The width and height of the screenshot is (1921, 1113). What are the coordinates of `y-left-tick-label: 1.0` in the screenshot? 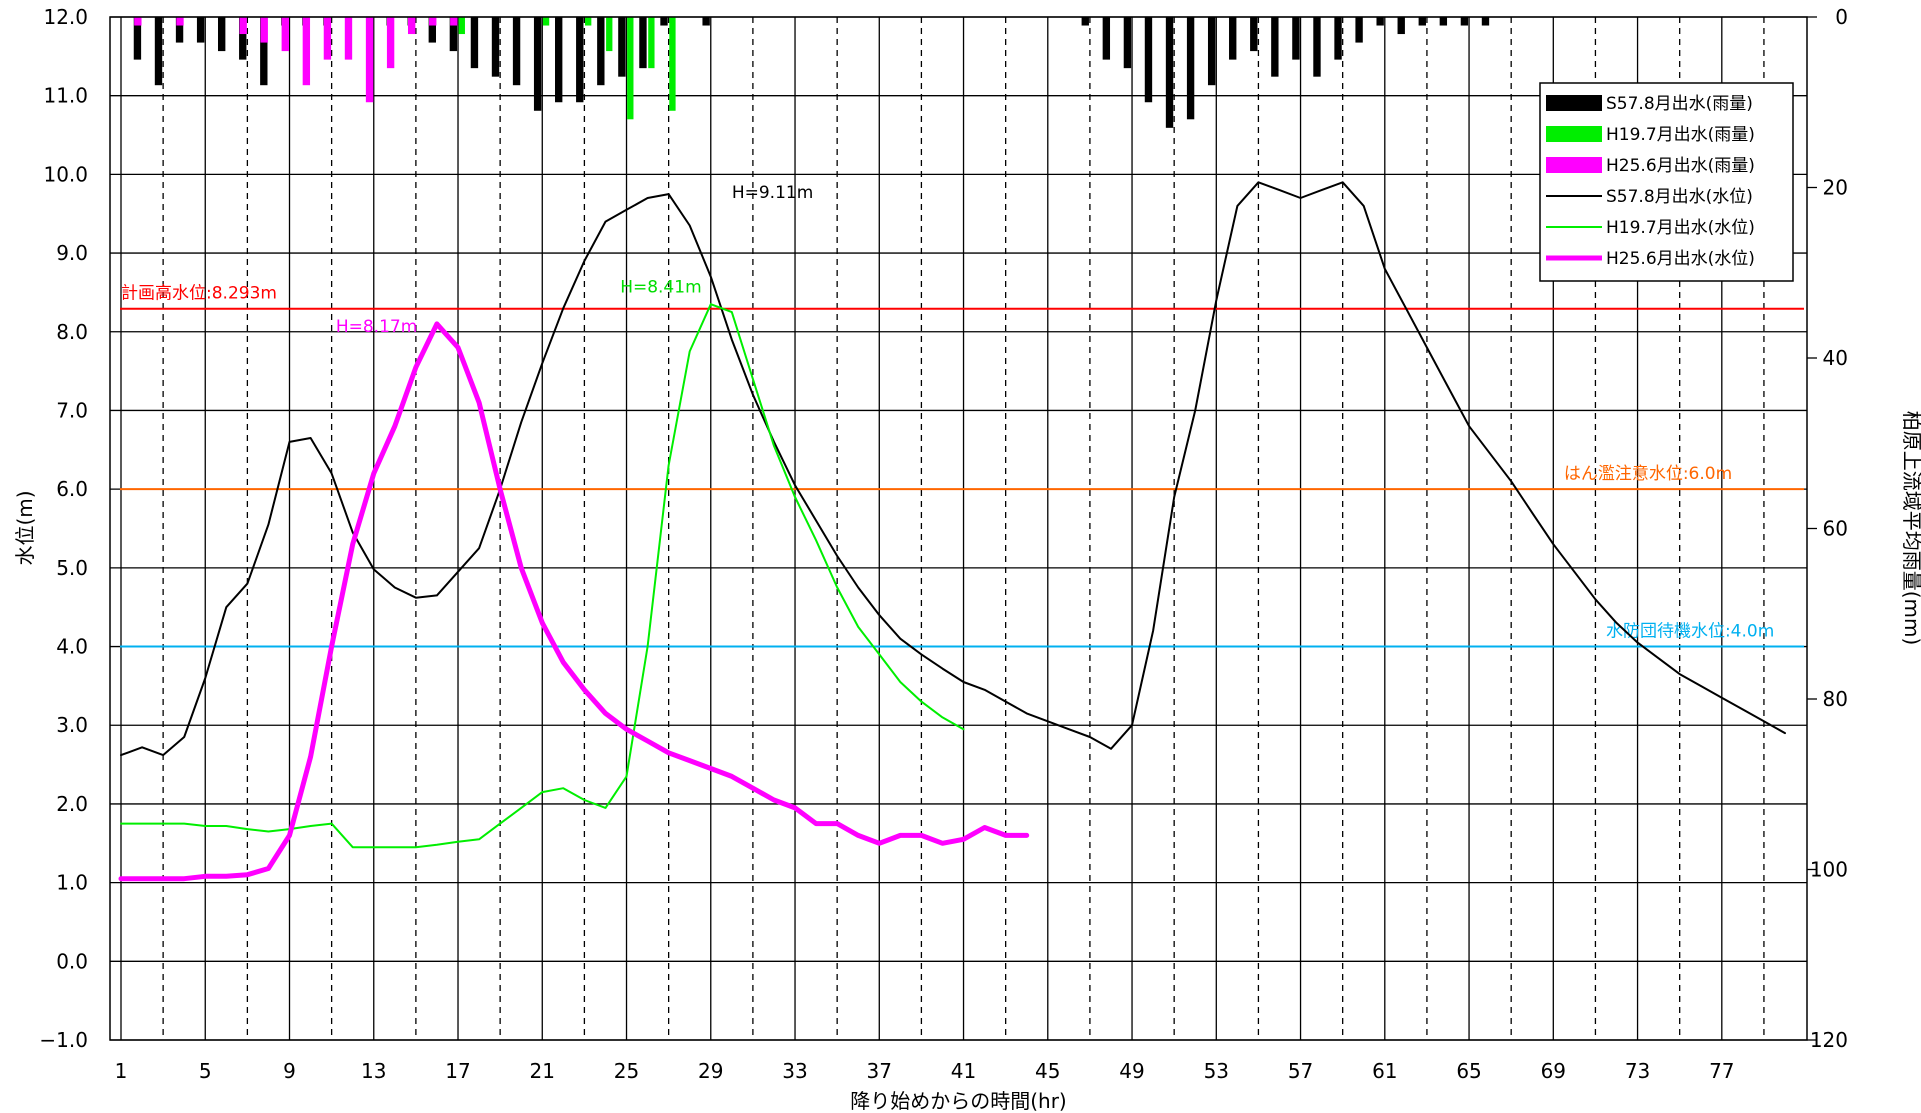 It's located at (72, 883).